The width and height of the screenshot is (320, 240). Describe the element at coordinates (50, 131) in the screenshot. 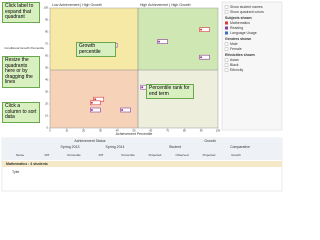

I see `x-tick-label: 0` at that location.